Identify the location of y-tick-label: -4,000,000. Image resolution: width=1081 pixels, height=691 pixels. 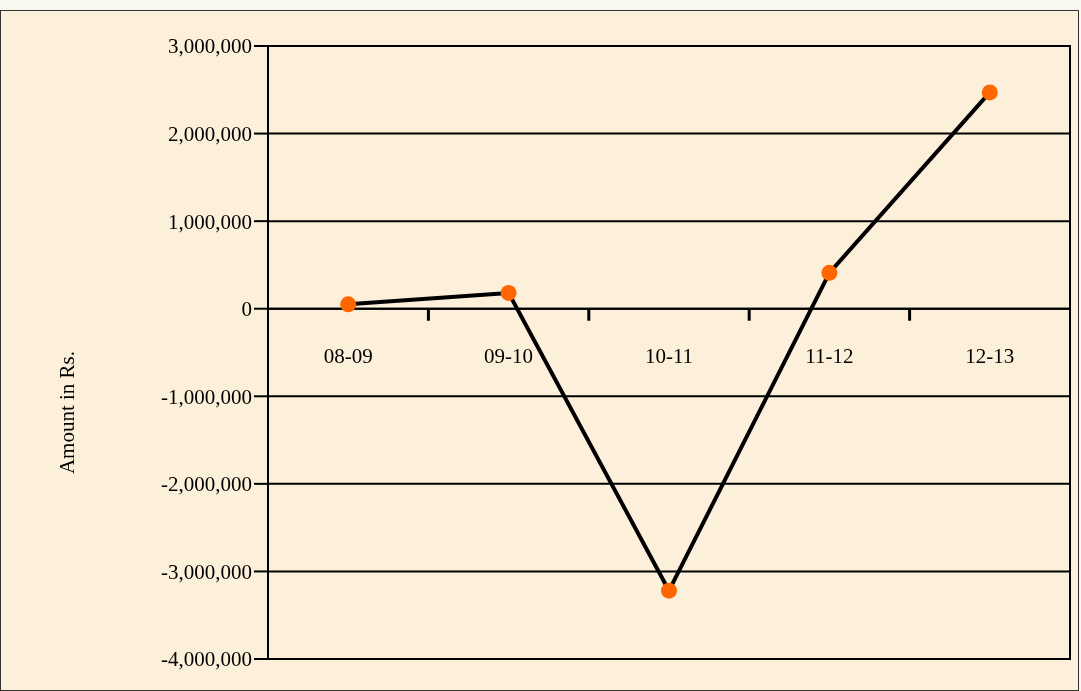
(206, 659).